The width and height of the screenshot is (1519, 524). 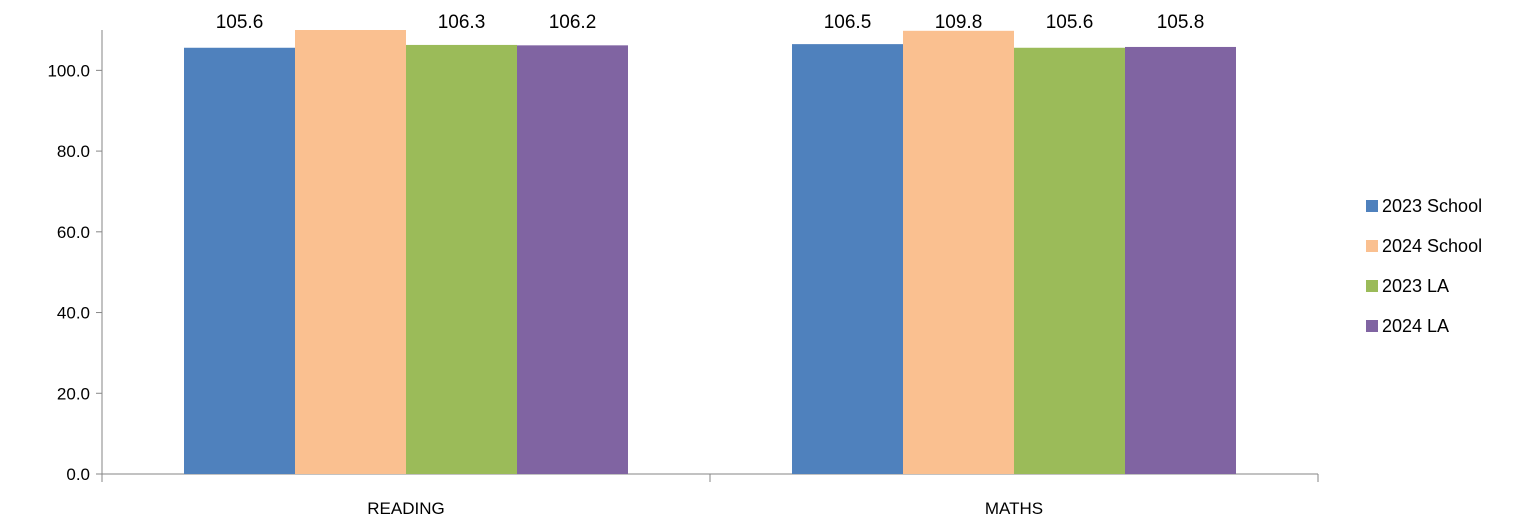 I want to click on y-tick-label: 60.0, so click(x=73, y=232).